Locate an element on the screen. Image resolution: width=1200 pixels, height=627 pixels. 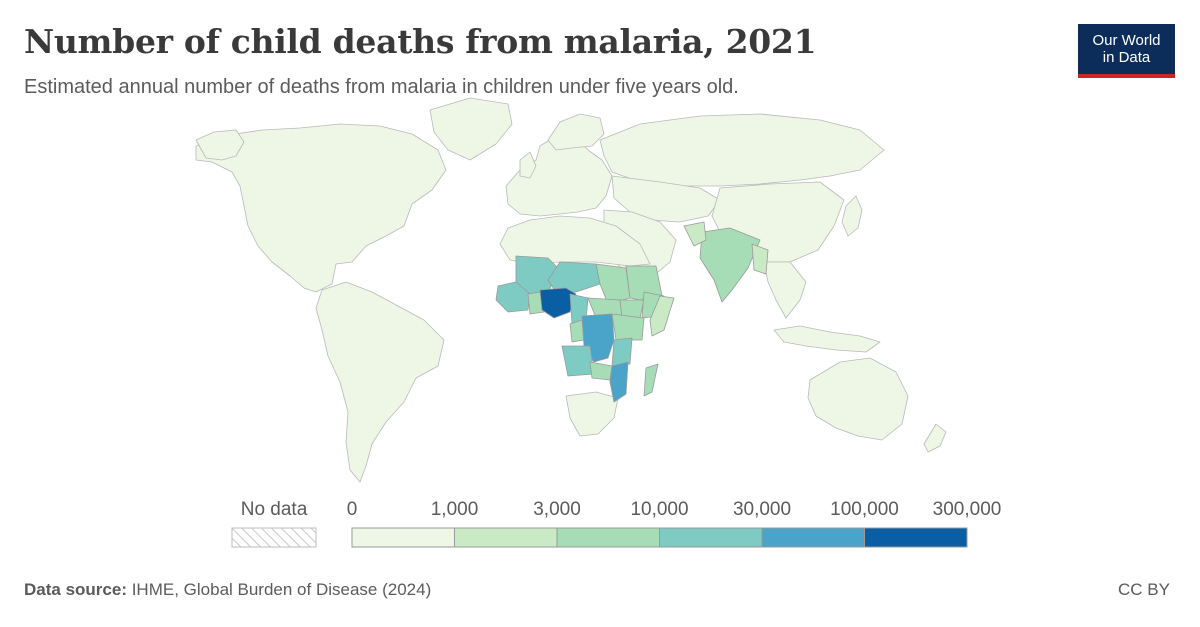
owid-logo: Our World in Data is located at coordinates (1126, 51).